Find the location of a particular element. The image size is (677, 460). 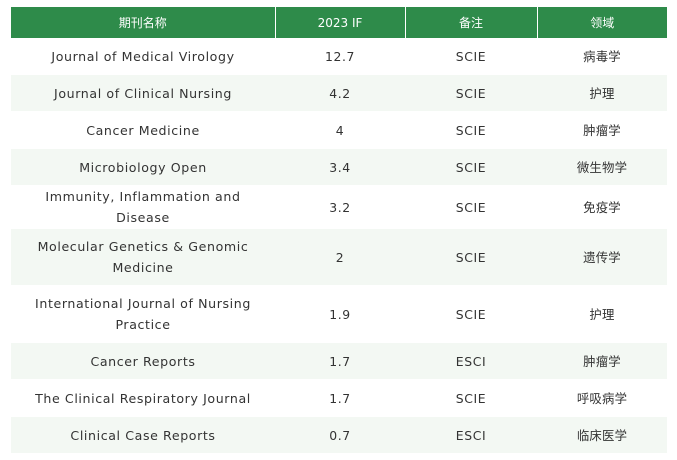

table-row: Clinical Case Reports 0.7 ESCI 临床医学 is located at coordinates (339, 435).